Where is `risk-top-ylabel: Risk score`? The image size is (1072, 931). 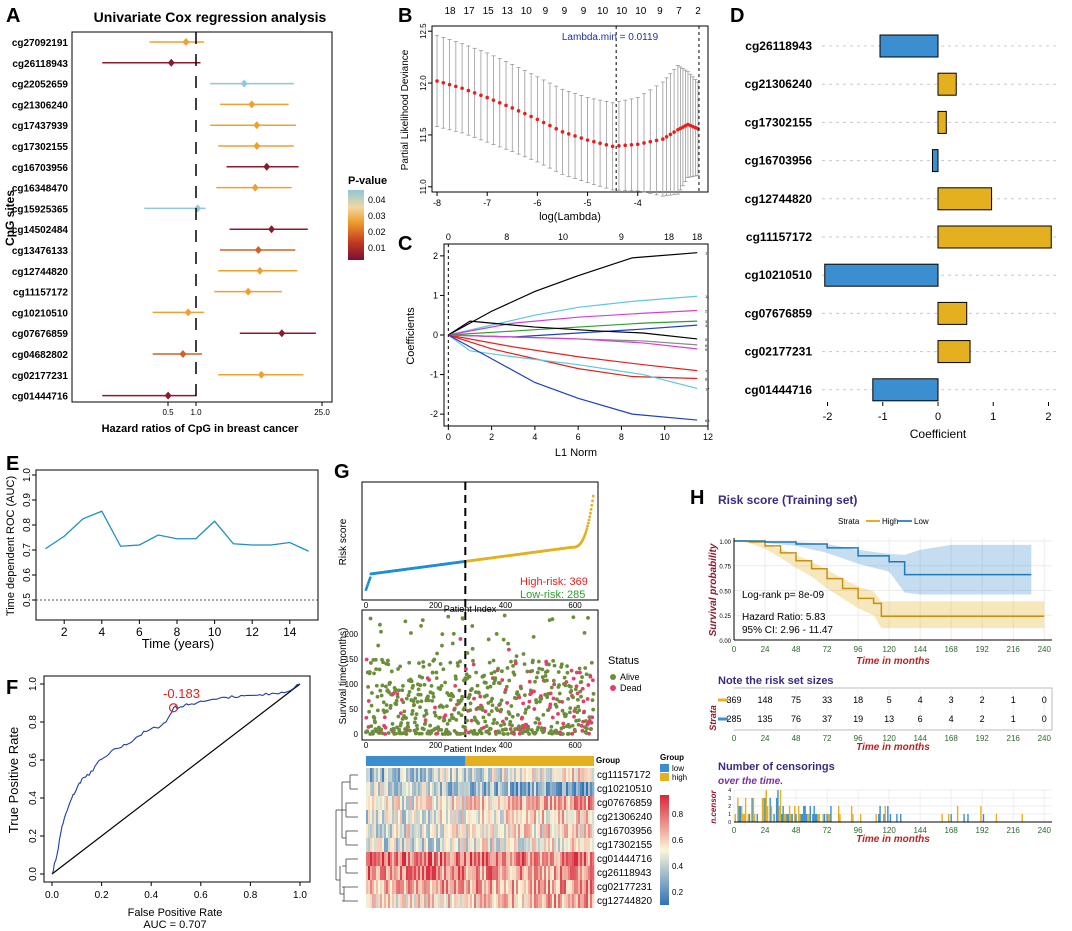
risk-top-ylabel: Risk score is located at coordinates (343, 541).